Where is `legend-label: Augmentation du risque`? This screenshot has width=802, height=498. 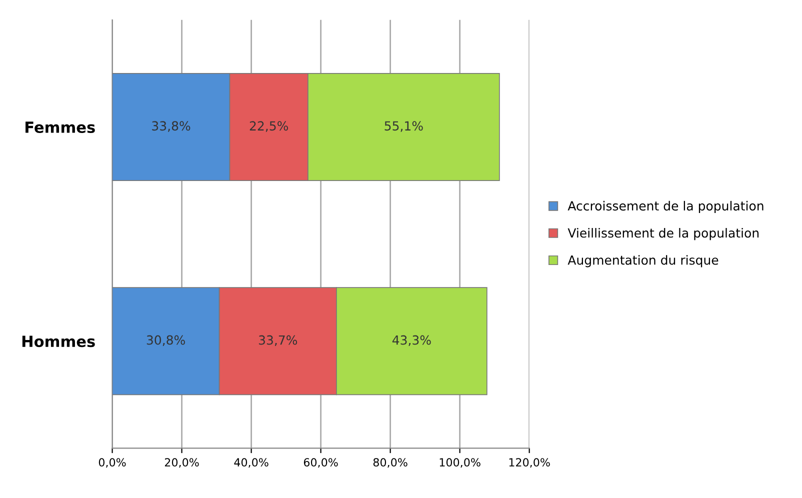
legend-label: Augmentation du risque is located at coordinates (643, 261).